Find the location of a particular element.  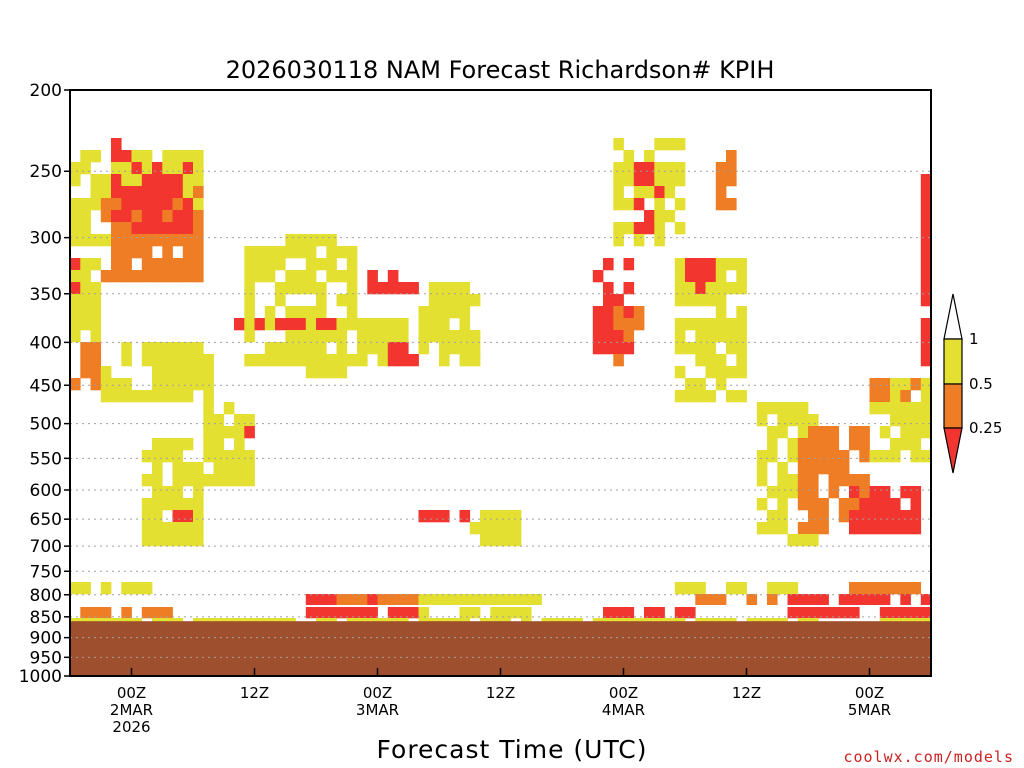

y-tick-label: 350 is located at coordinates (46, 295).